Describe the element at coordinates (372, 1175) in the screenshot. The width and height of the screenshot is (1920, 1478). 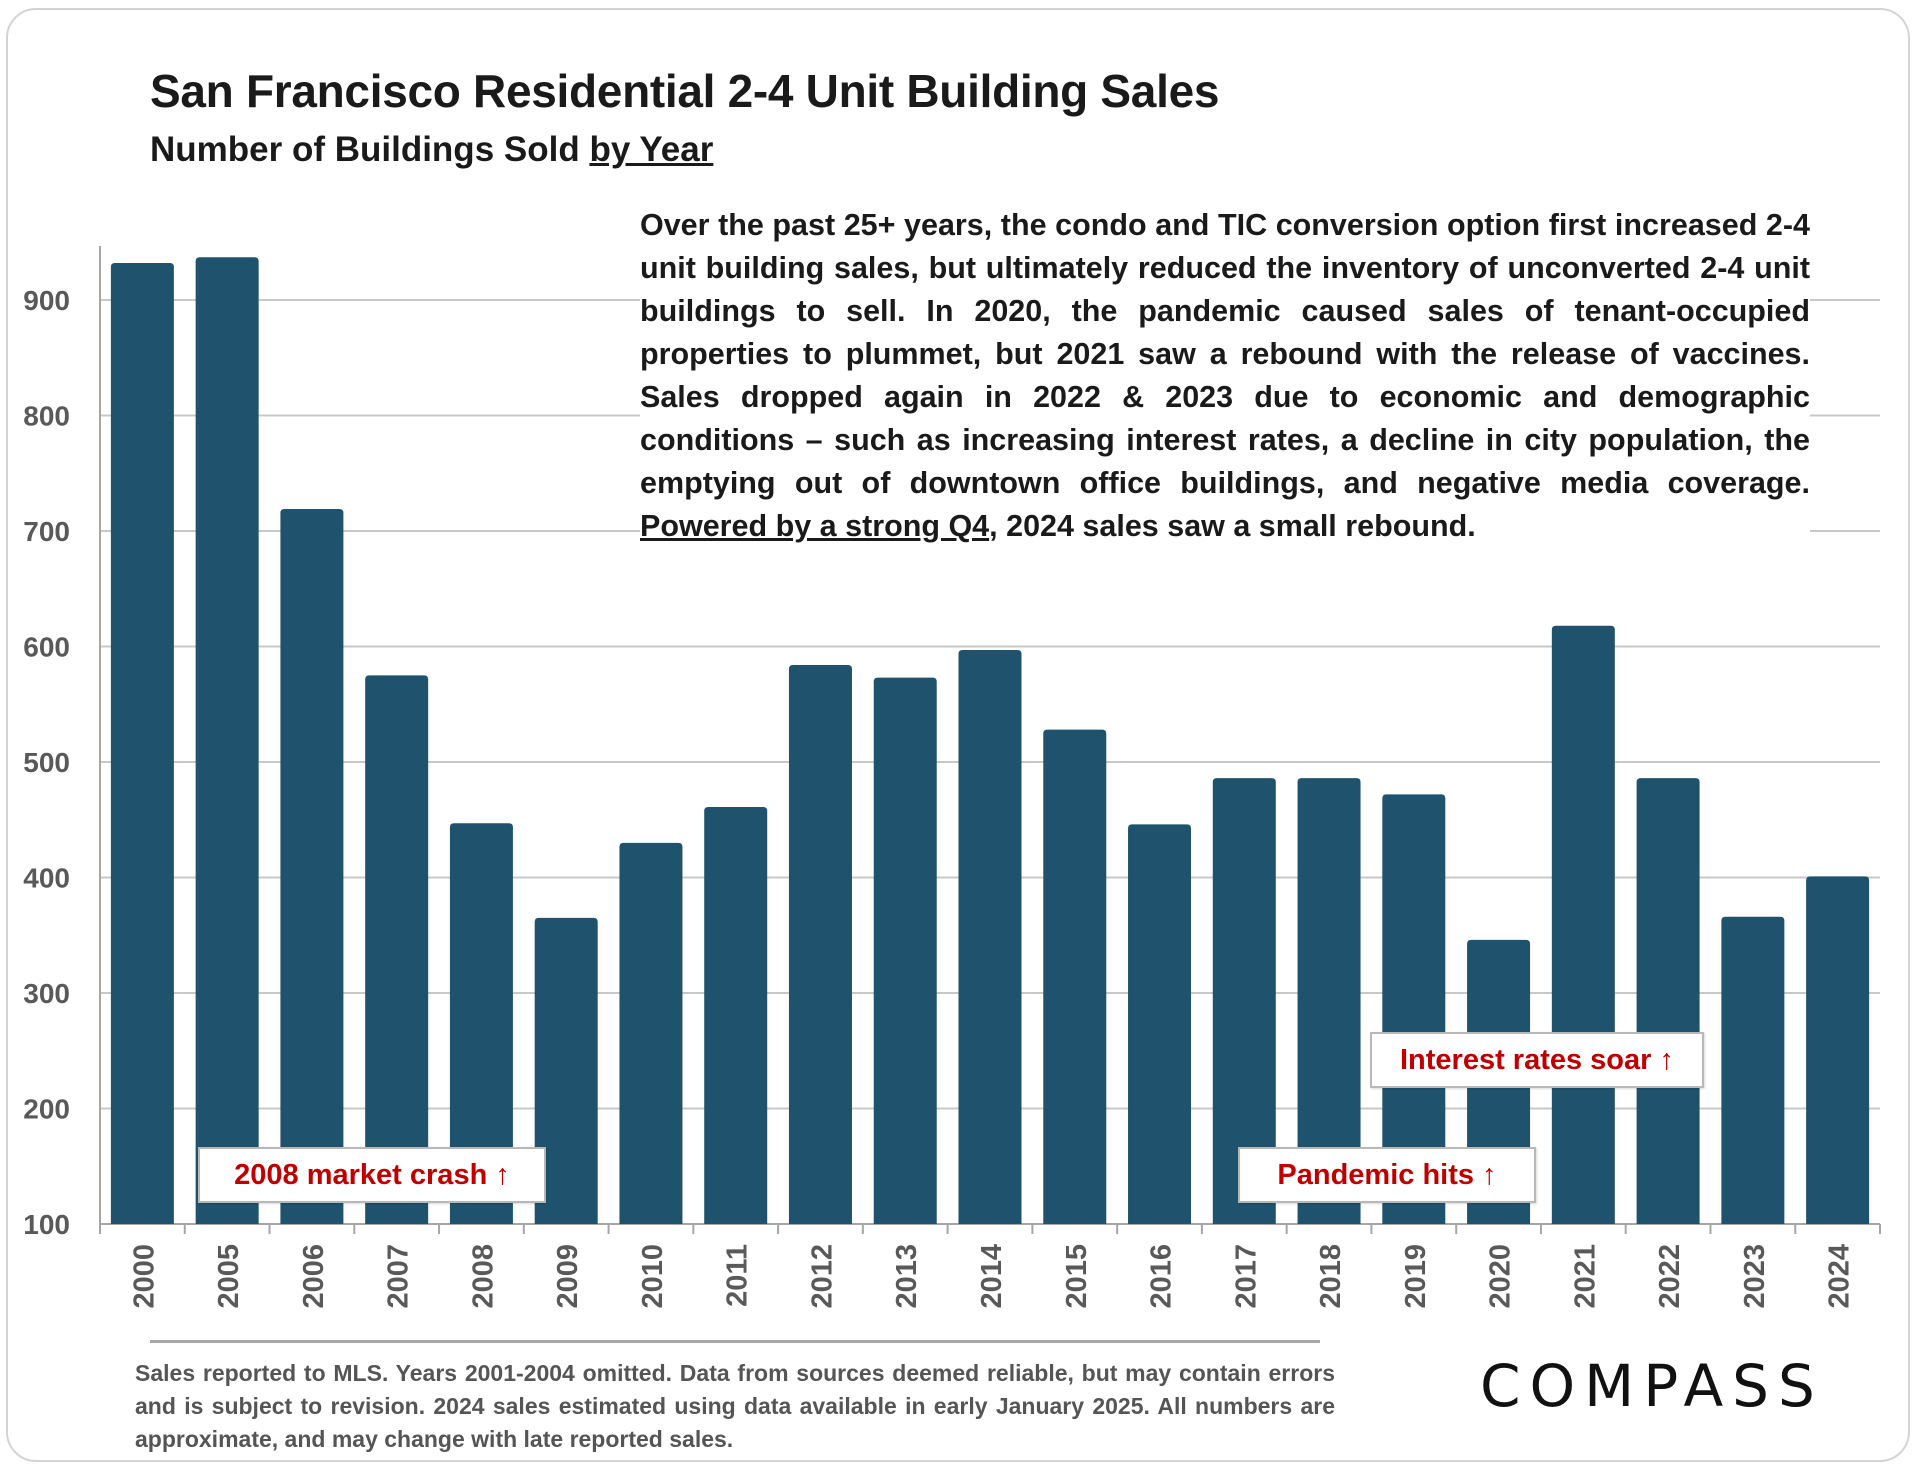
I see `callout-market-crash: 2008 market crash ↑` at that location.